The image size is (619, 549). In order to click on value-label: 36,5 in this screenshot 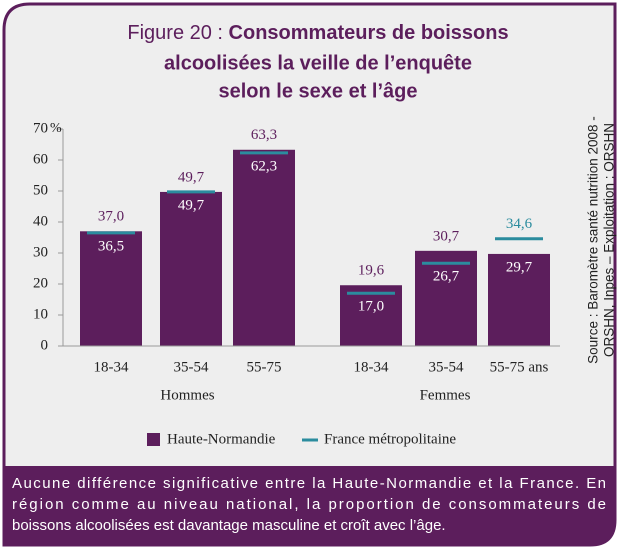, I will do `click(111, 246)`.